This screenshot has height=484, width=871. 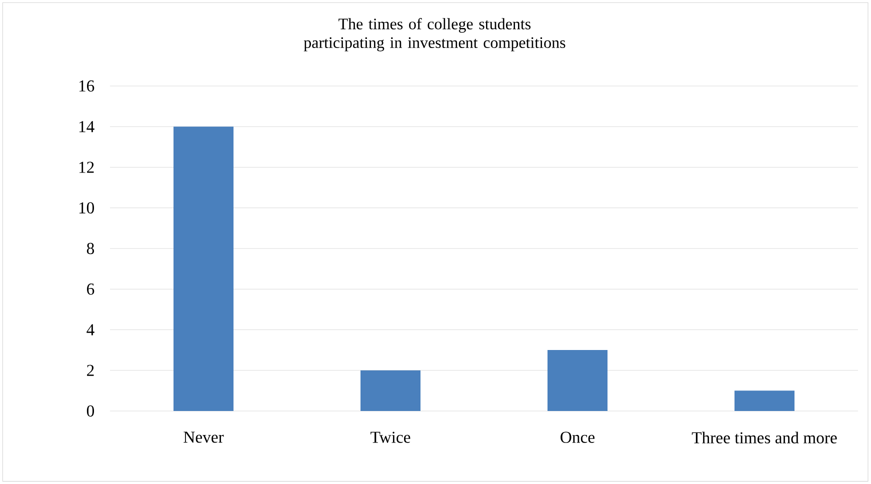 What do you see at coordinates (86, 126) in the screenshot?
I see `y-tick-label: 14` at bounding box center [86, 126].